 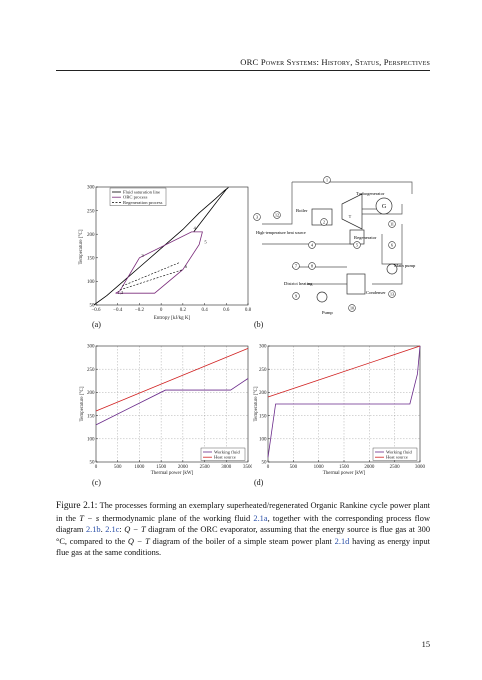 What do you see at coordinates (96, 310) in the screenshot?
I see `x-tick-label: −0.6` at bounding box center [96, 310].